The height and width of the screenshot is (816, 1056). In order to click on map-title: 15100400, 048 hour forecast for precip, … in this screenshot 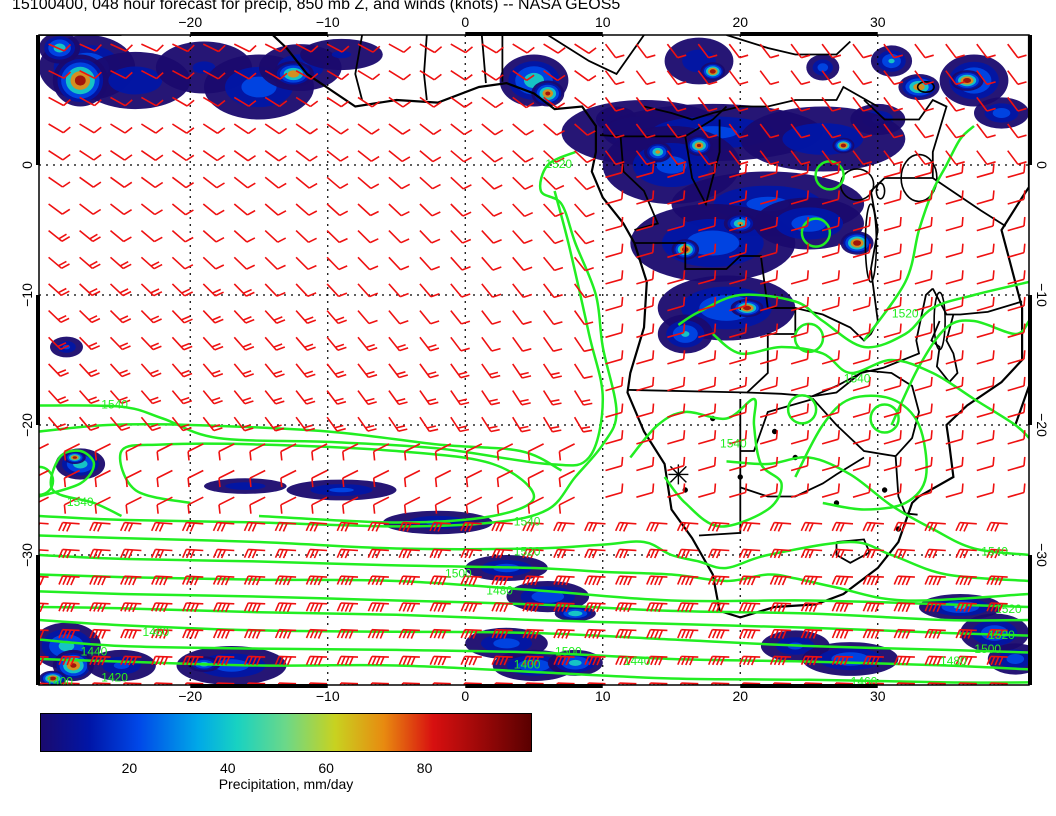, I will do `click(316, 6)`.